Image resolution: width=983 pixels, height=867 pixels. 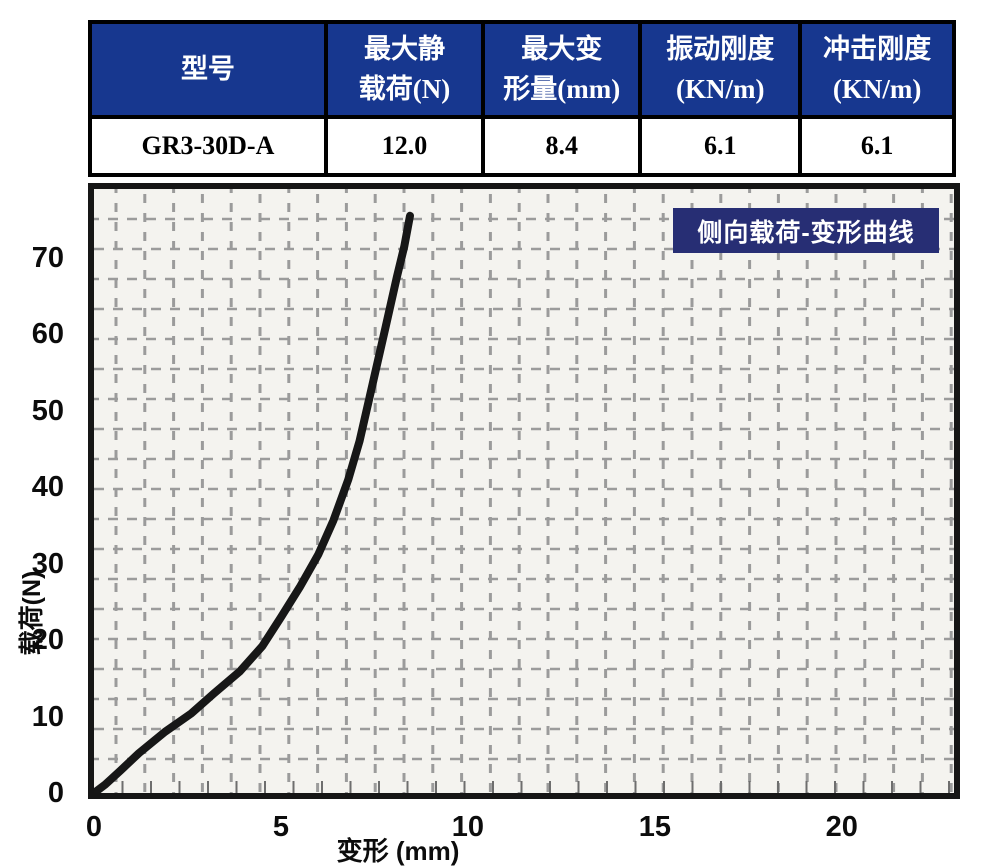 What do you see at coordinates (55, 793) in the screenshot?
I see `y-tick-label: 0` at bounding box center [55, 793].